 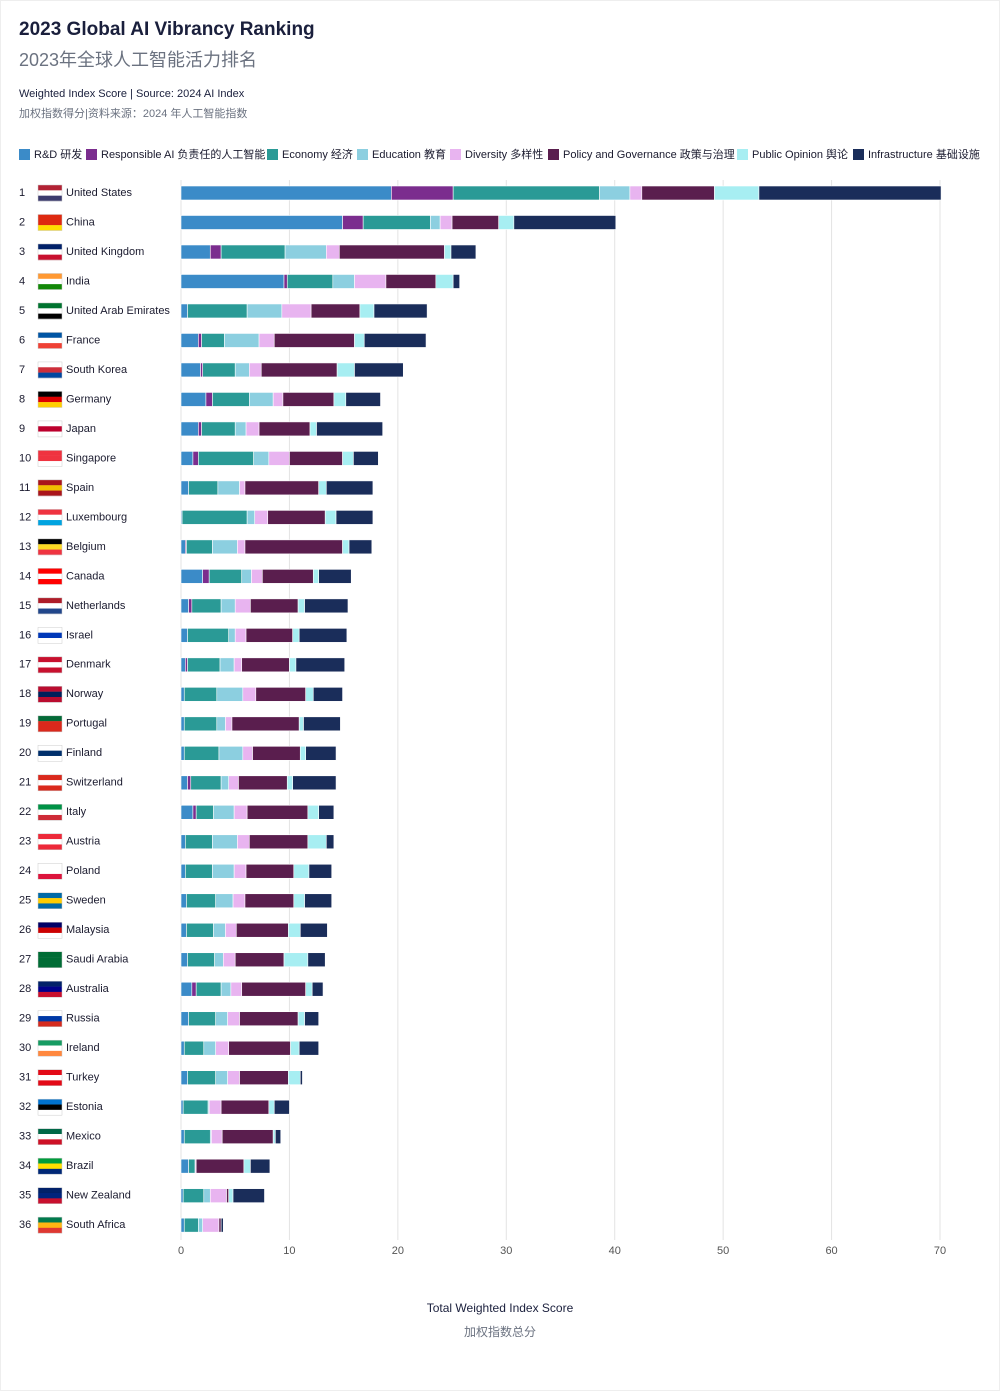 What do you see at coordinates (22, 340) in the screenshot?
I see `rank-label: 6` at bounding box center [22, 340].